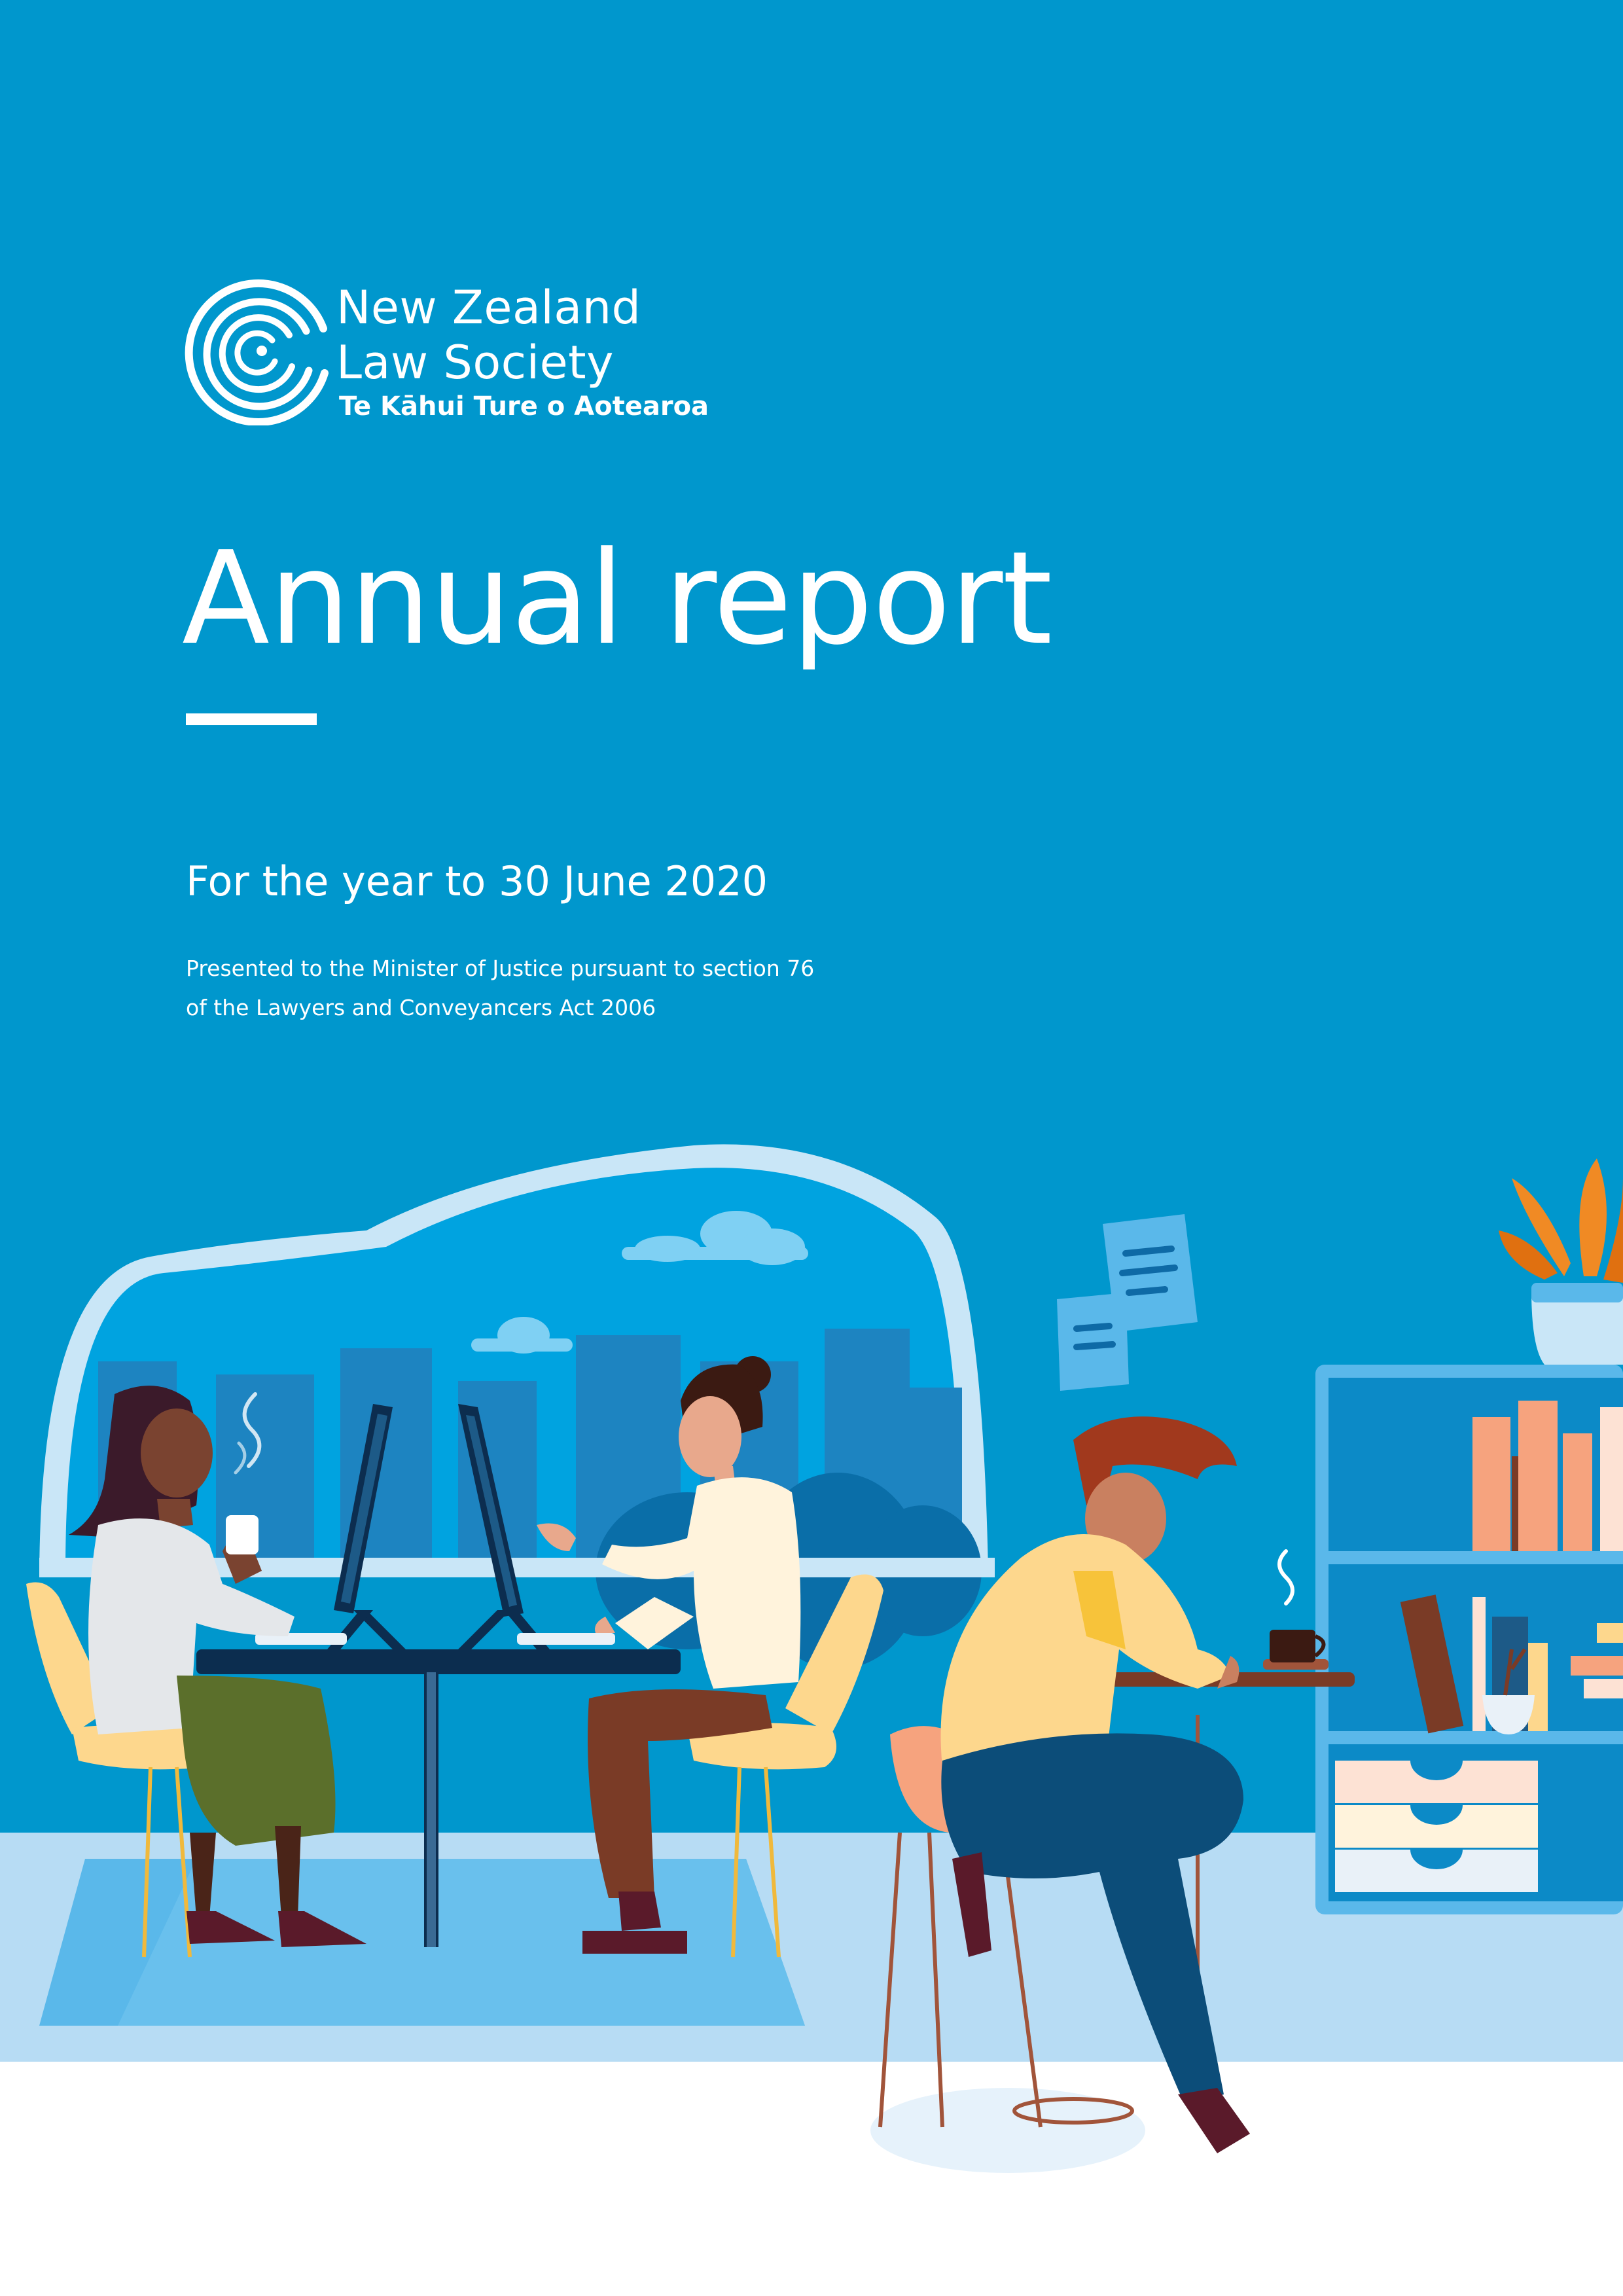 This screenshot has height=2296, width=1623. Describe the element at coordinates (524, 406) in the screenshot. I see `organisation-maori-name: Te Kāhui Ture o Aotearoa` at that location.